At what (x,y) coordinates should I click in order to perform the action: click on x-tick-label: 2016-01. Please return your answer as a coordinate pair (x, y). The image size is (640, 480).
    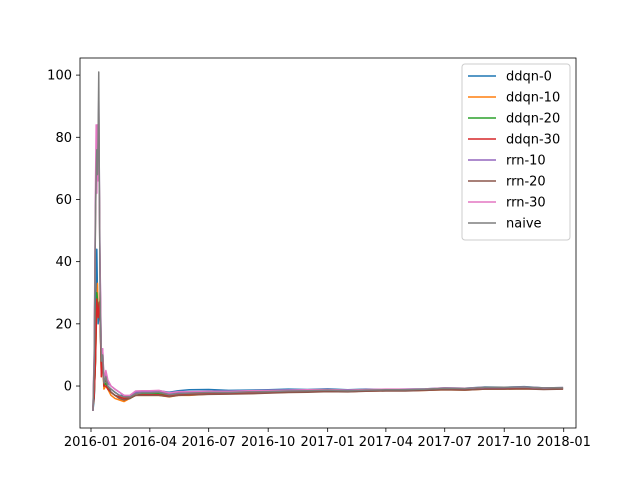
    Looking at the image, I should click on (91, 442).